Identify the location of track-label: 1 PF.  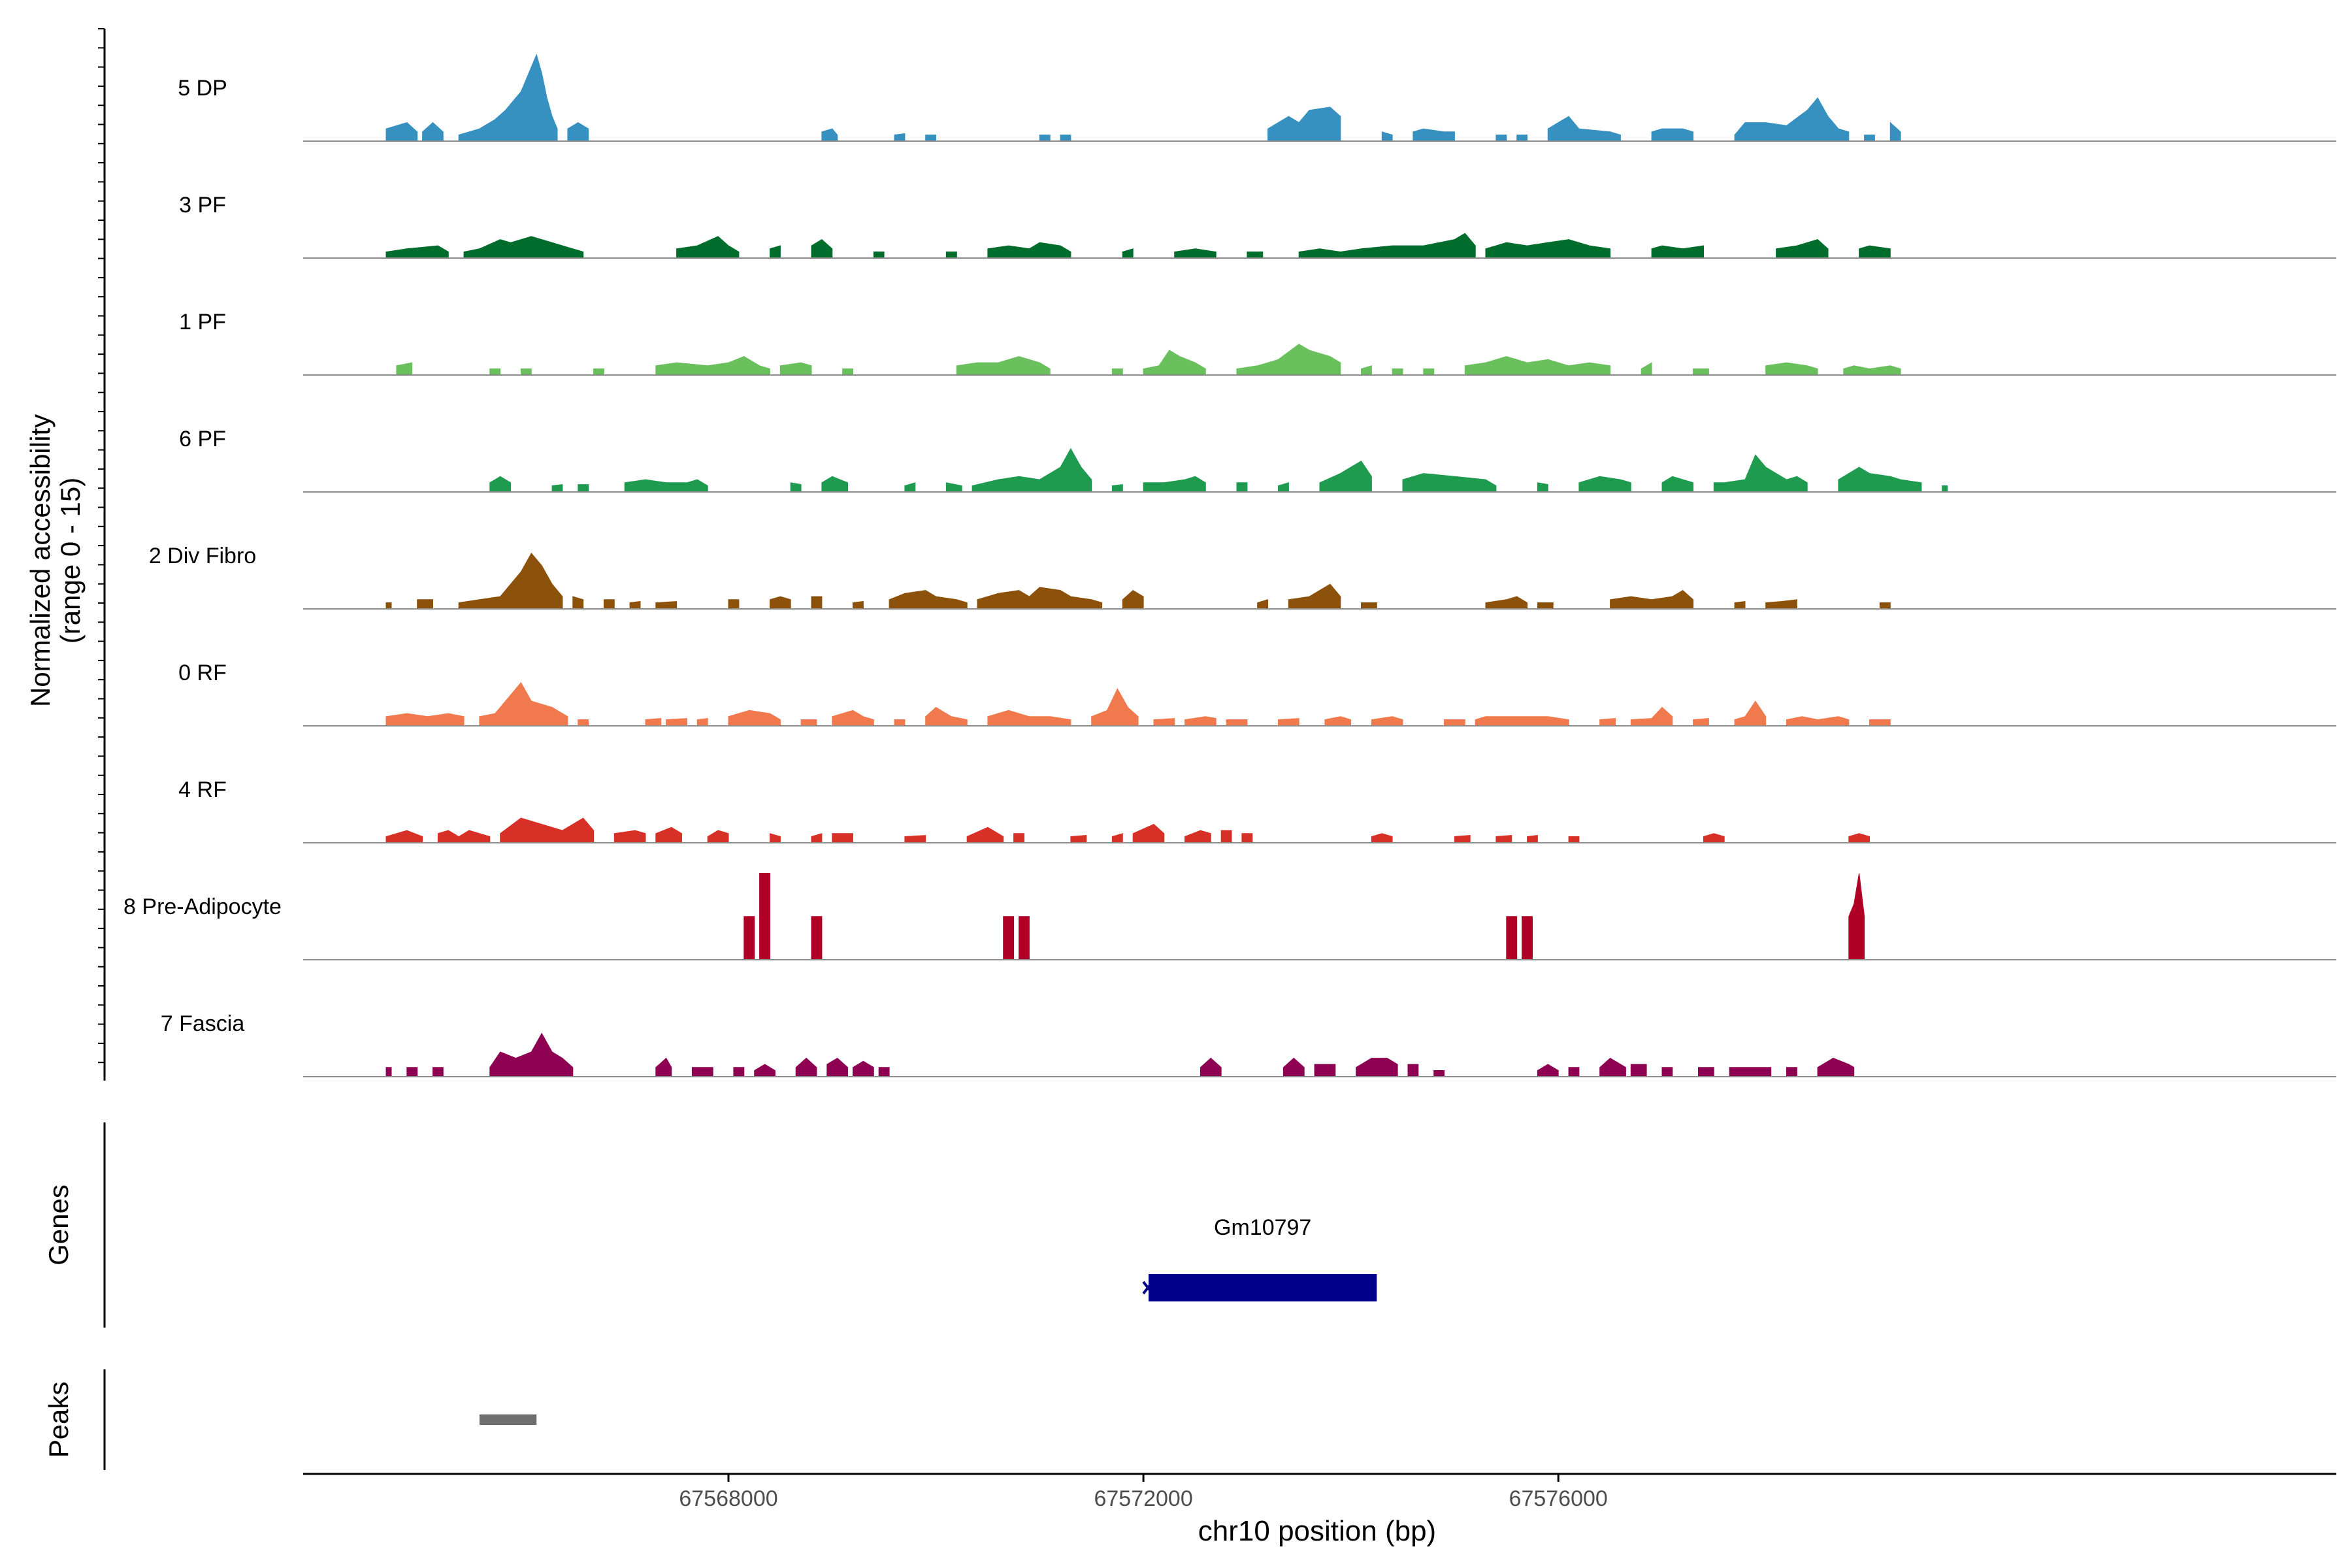
(202, 322).